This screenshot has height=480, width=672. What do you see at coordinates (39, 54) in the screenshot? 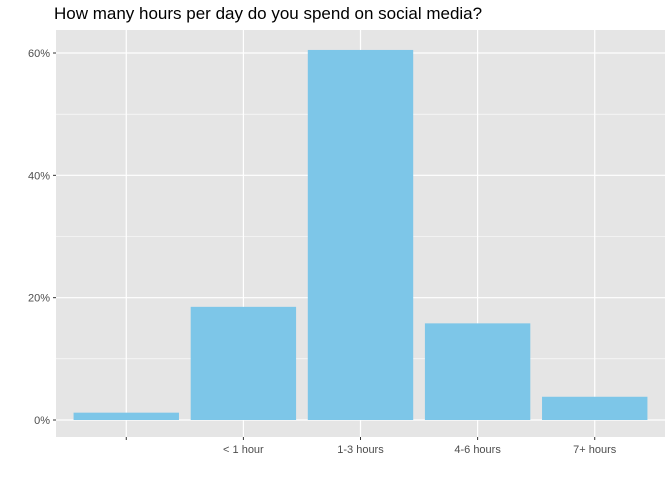
I see `y-tick-label: 60%` at bounding box center [39, 54].